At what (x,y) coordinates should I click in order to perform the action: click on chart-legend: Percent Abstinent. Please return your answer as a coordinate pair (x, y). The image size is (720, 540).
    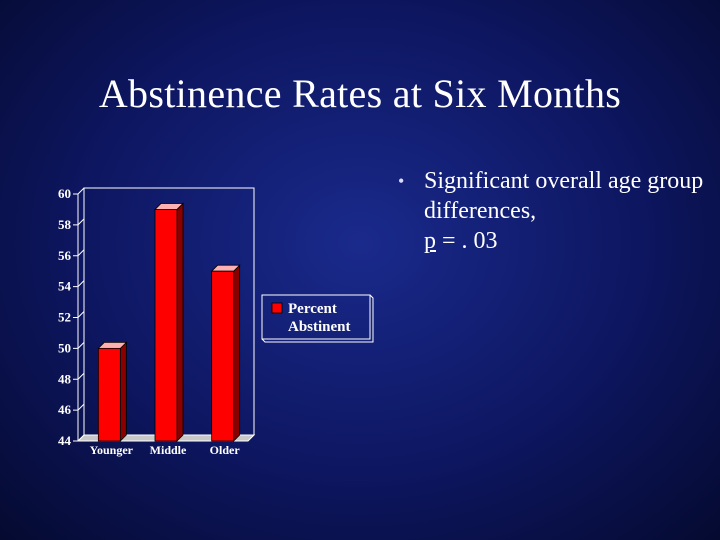
    Looking at the image, I should click on (317, 318).